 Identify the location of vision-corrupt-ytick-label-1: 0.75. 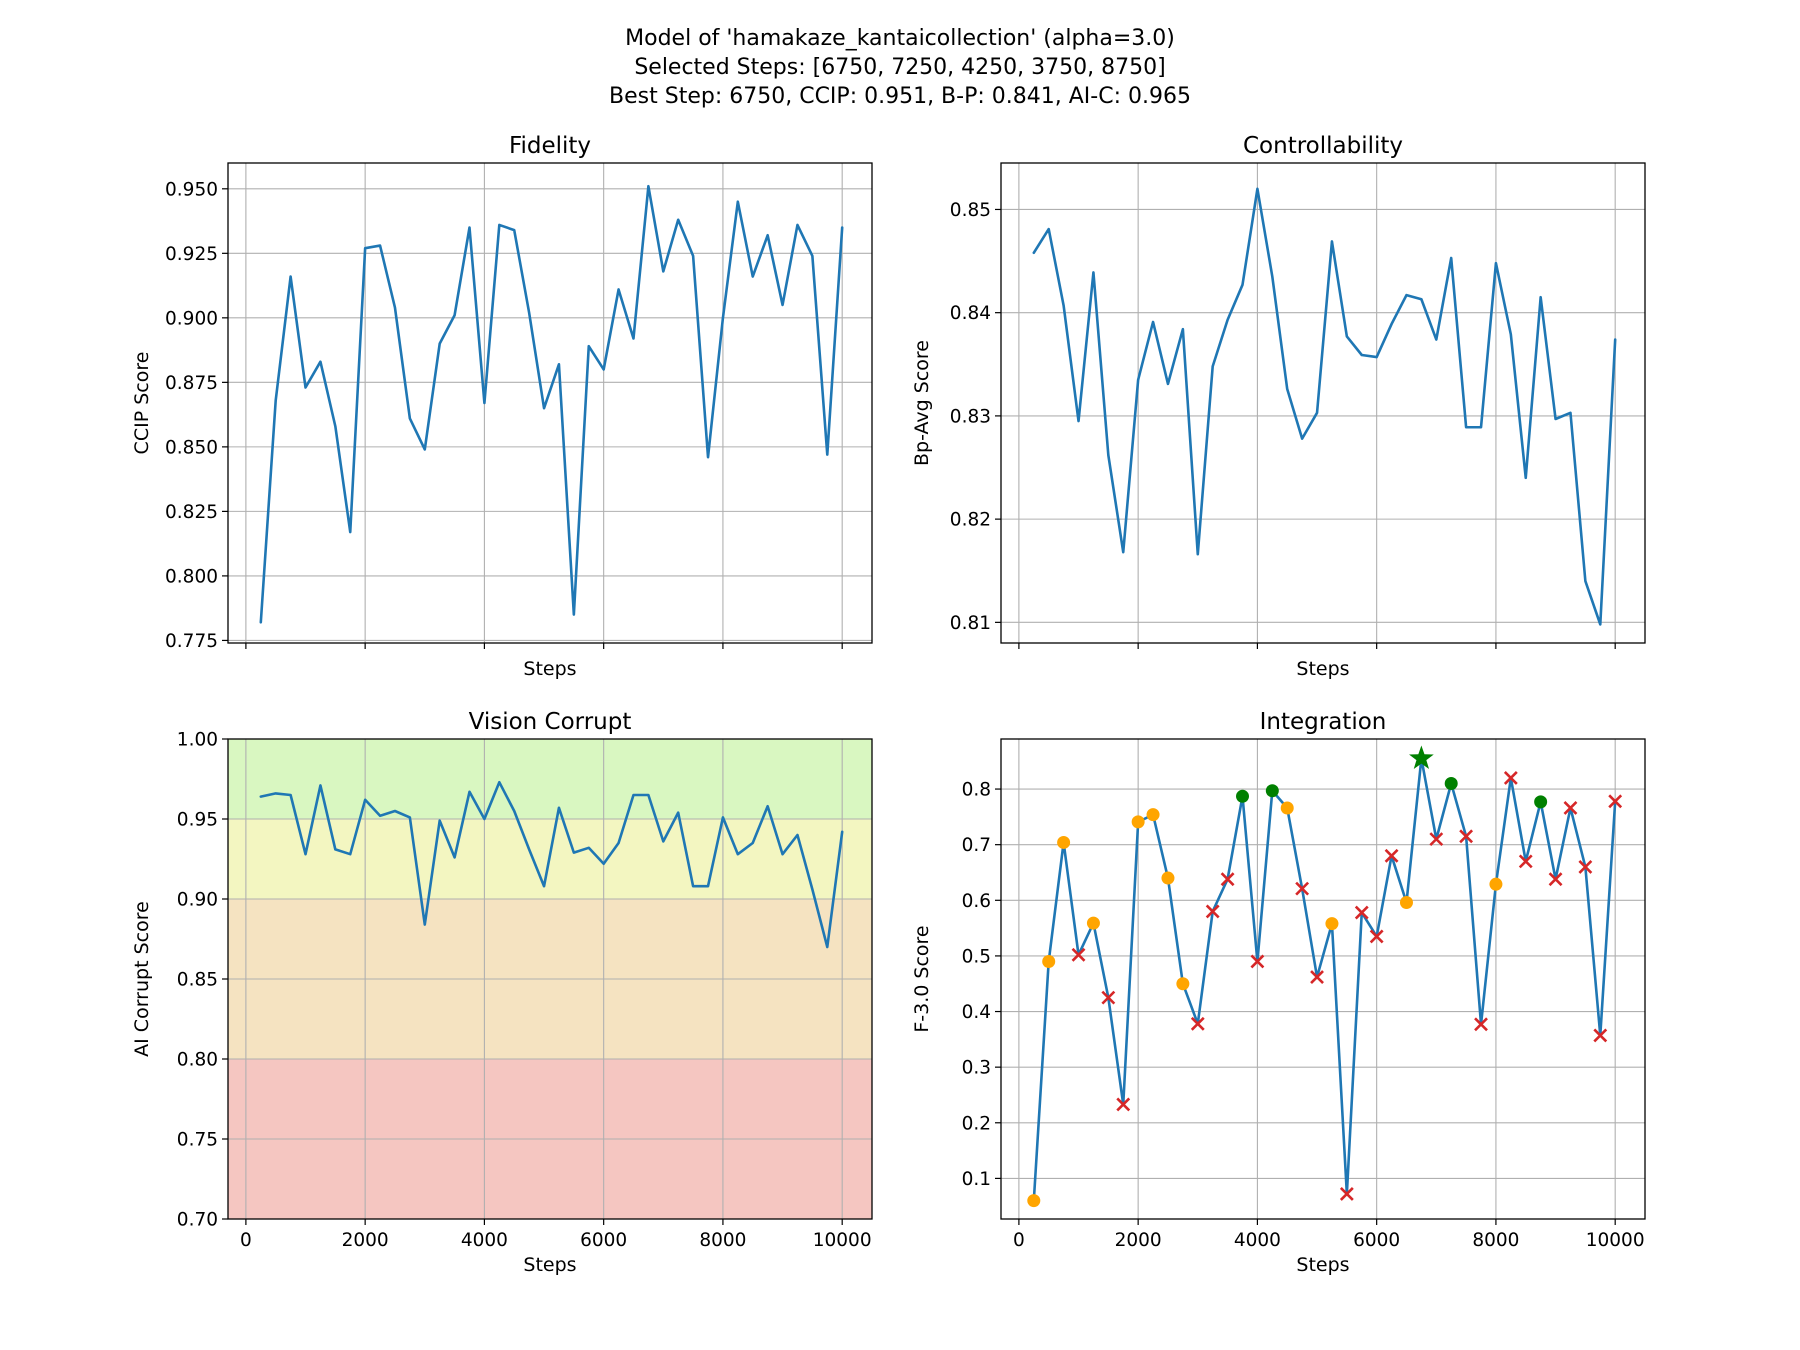
(197, 1140).